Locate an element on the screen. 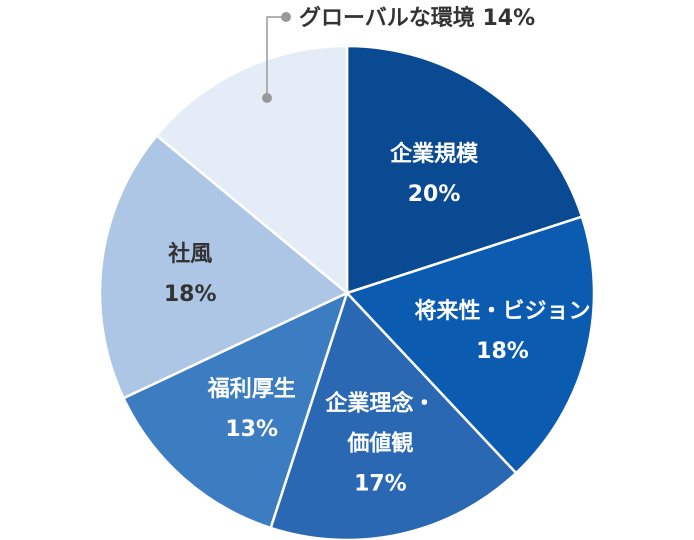 This screenshot has width=694, height=540. slice-category-label: グローバルな環境 is located at coordinates (390, 18).